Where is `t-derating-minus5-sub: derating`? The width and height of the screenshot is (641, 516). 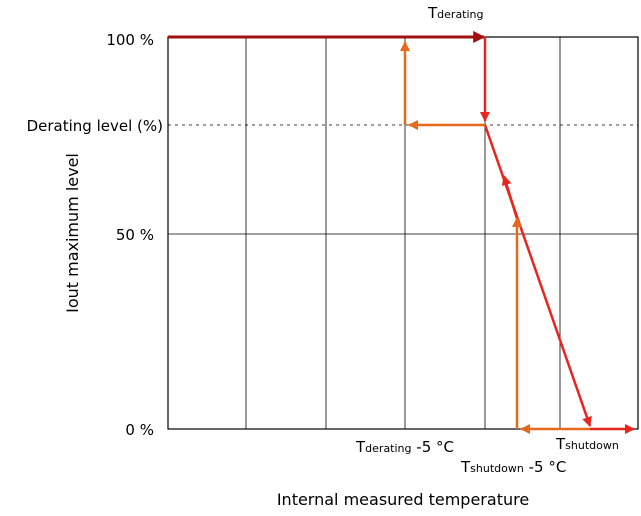 t-derating-minus5-sub: derating is located at coordinates (388, 448).